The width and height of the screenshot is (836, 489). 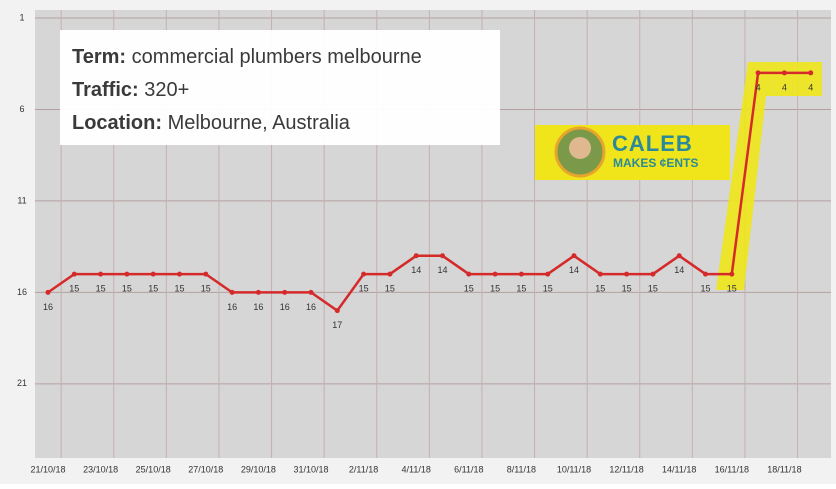 What do you see at coordinates (337, 325) in the screenshot?
I see `data-label: 17` at bounding box center [337, 325].